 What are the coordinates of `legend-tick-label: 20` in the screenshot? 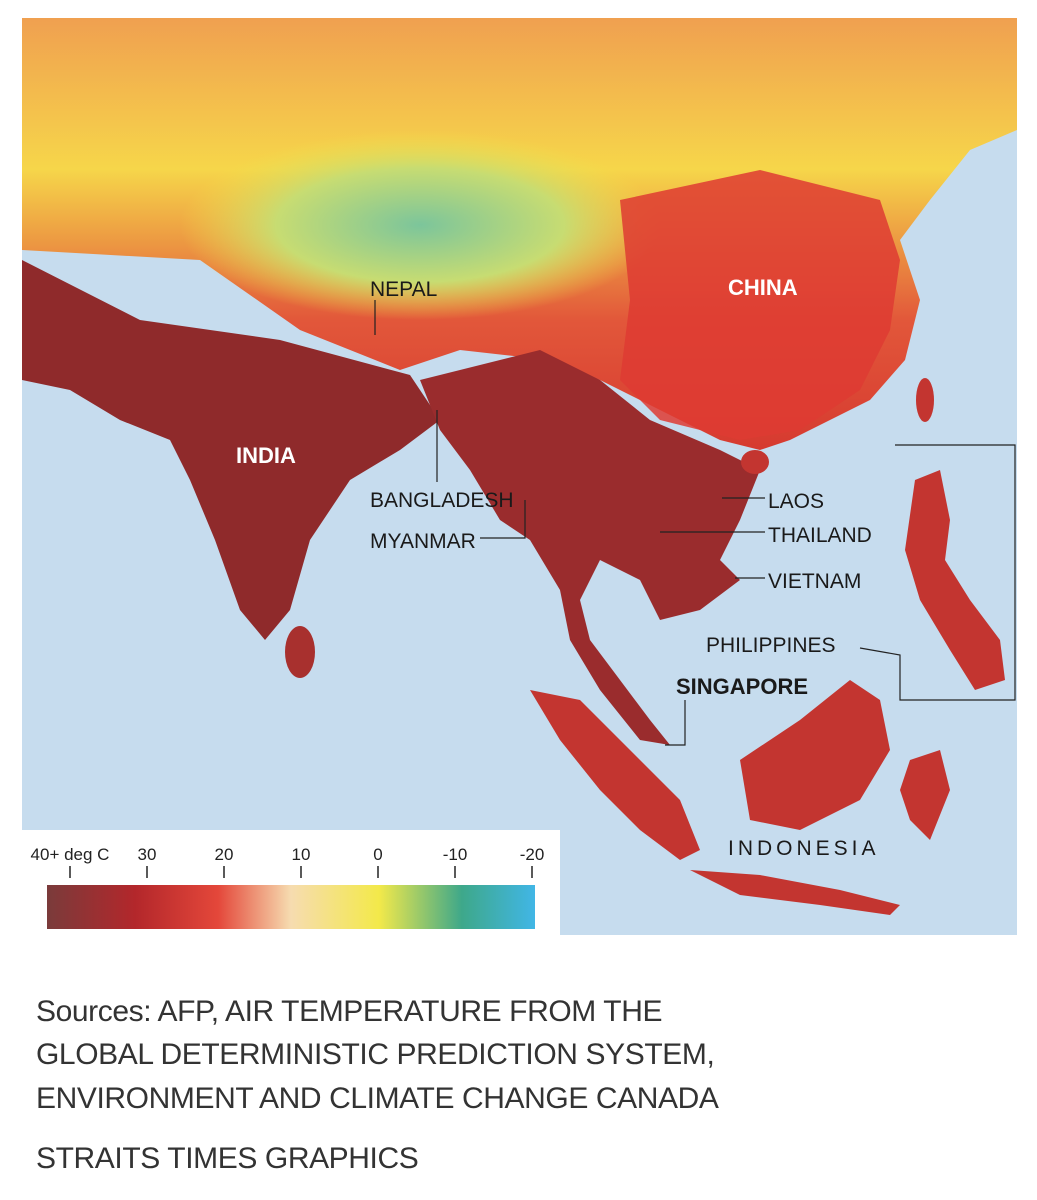 It's located at (224, 854).